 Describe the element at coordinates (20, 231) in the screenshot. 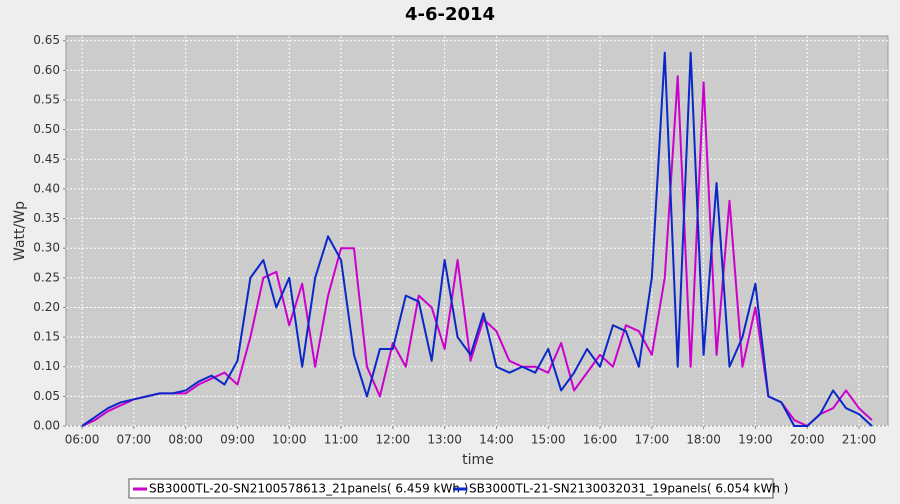

I see `y-axis-label: Watt/Wp` at that location.